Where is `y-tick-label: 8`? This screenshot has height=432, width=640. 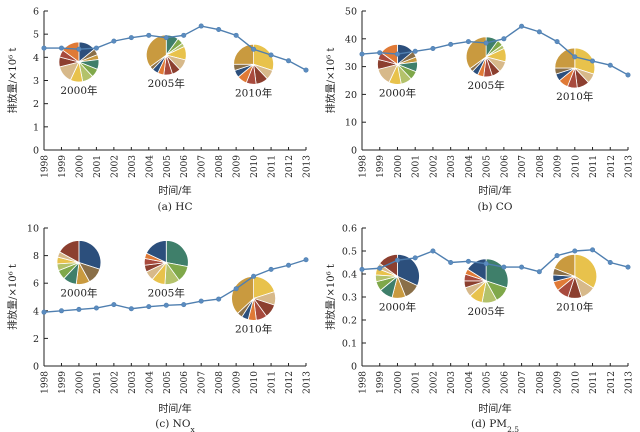 y-tick-label: 8 is located at coordinates (36, 256).